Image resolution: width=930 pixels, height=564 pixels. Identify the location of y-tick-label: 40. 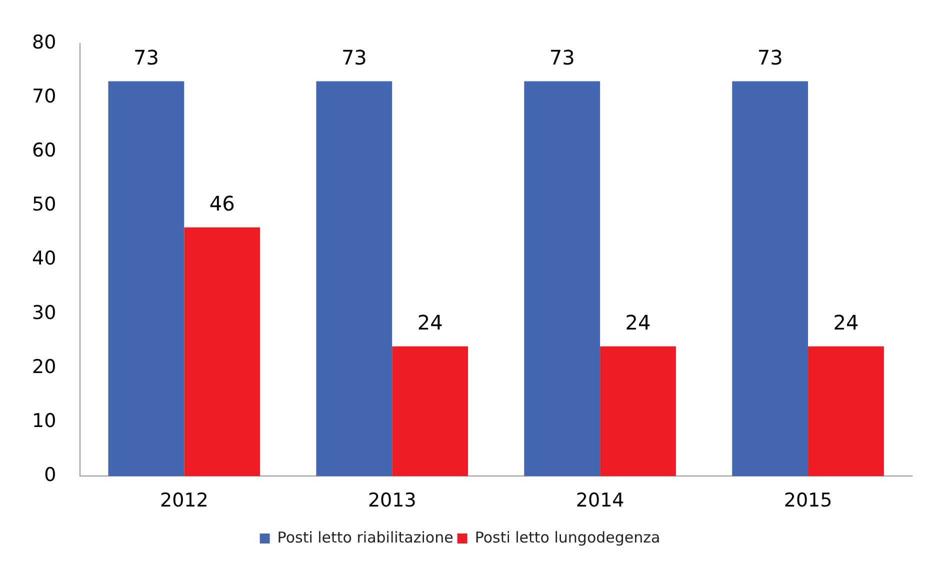
(44, 259).